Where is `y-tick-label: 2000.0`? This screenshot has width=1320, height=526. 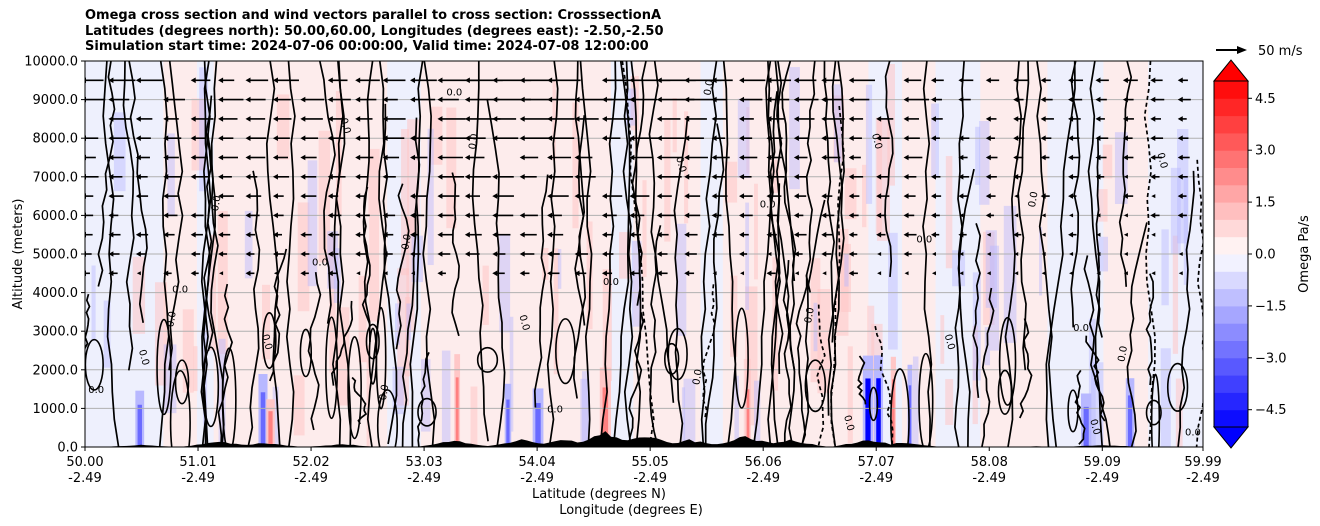
y-tick-label: 2000.0 is located at coordinates (56, 370).